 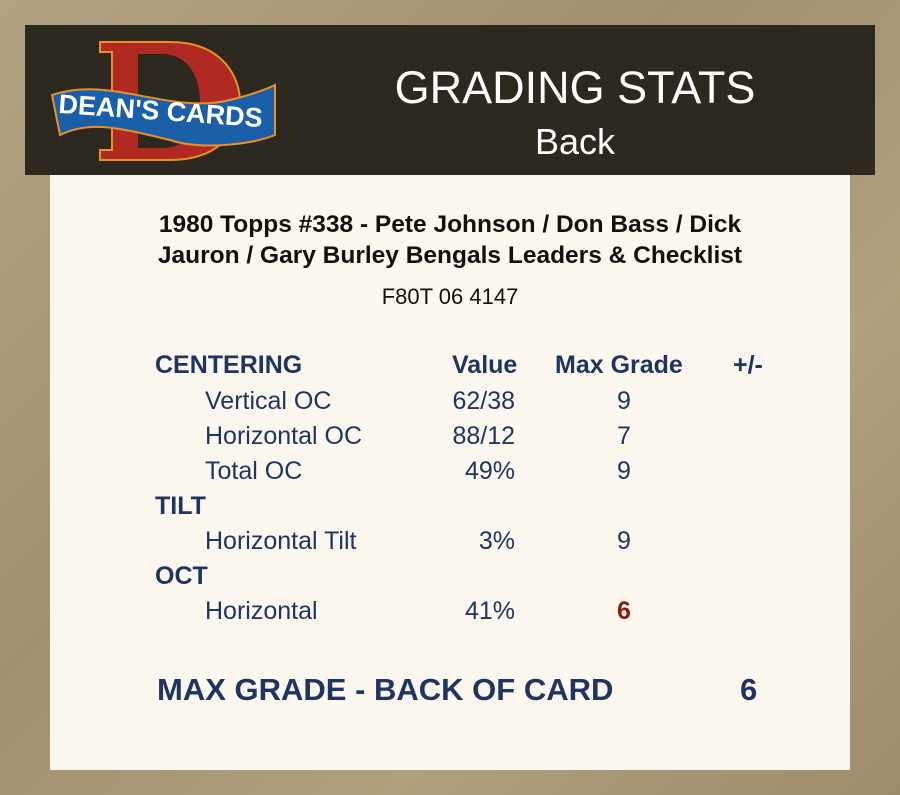 What do you see at coordinates (450, 296) in the screenshot?
I see `card-code: F80T 06 4147` at bounding box center [450, 296].